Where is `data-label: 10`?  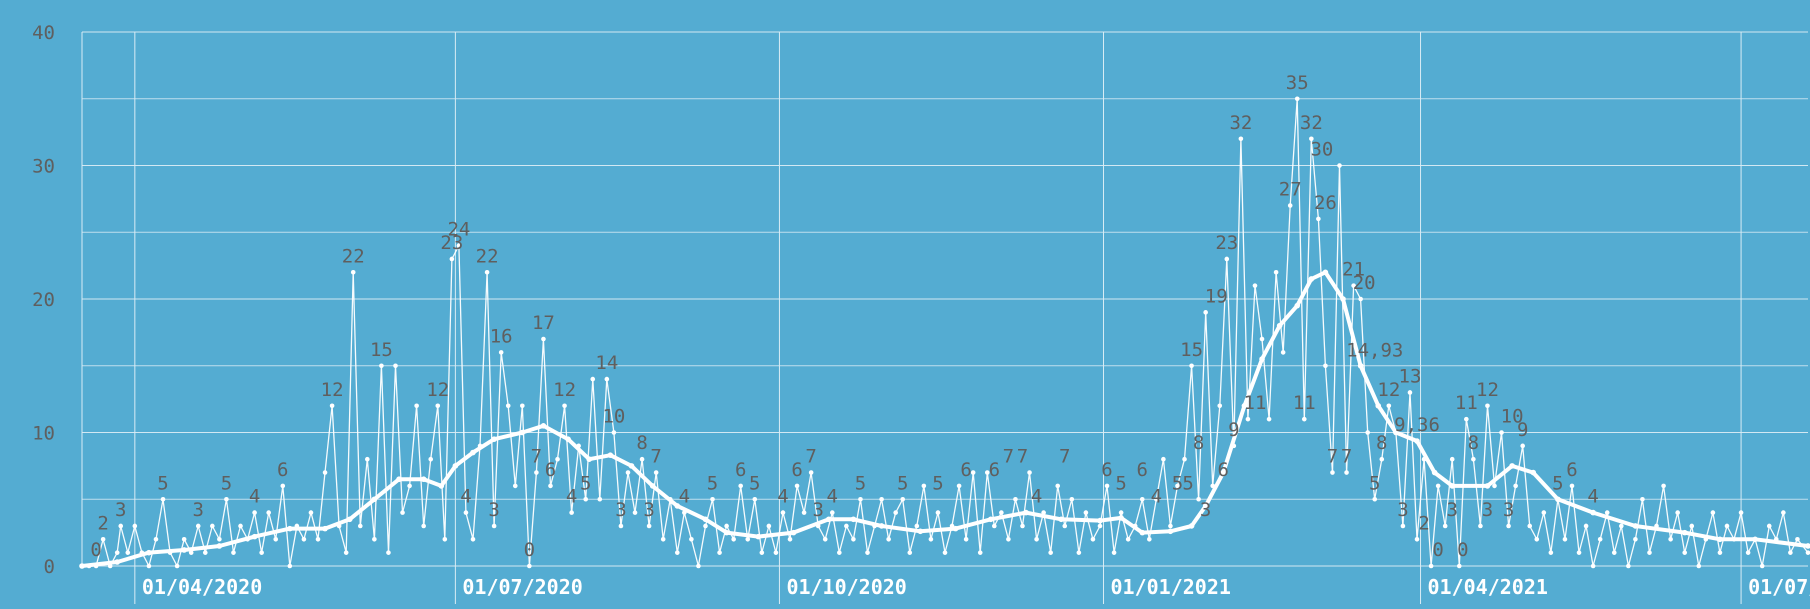
data-label: 10 is located at coordinates (1512, 417).